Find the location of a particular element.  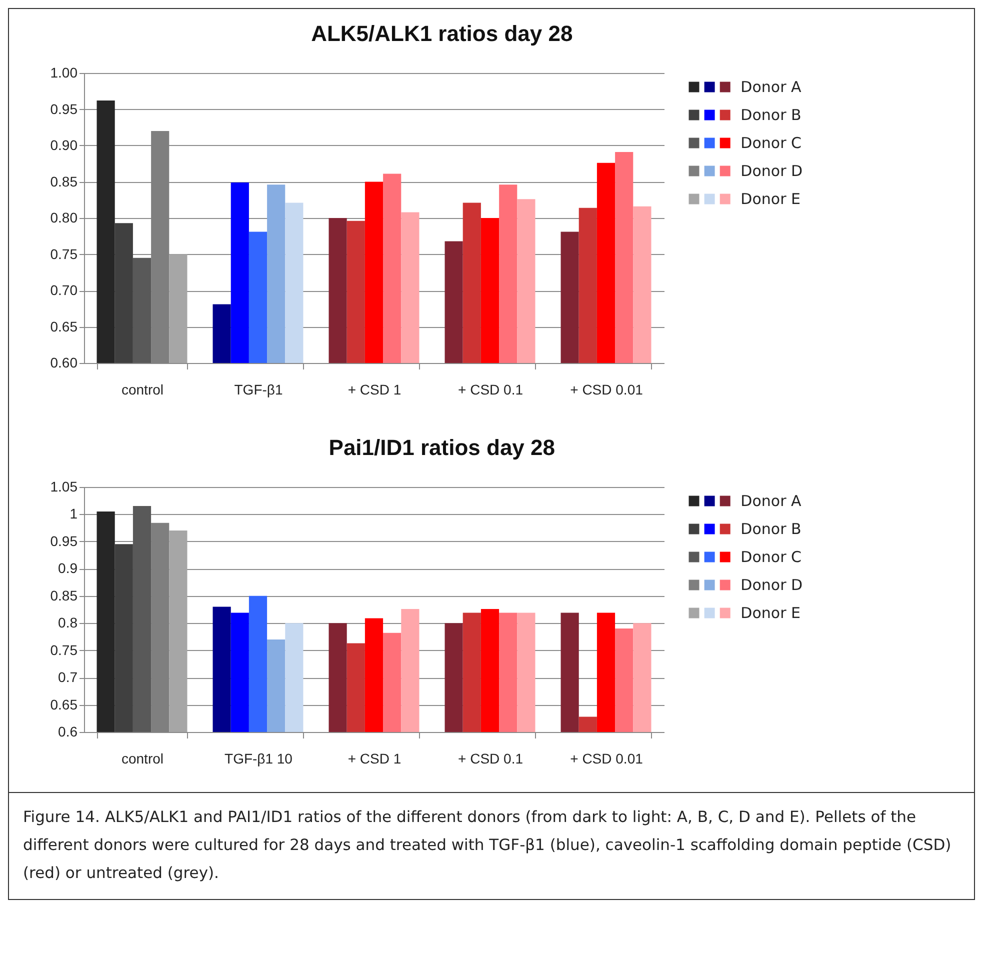

caption: Figure 14. ALK5/ALK1 and PAI1/ID1 ratios of the different donors (from dark to light: A, B, C, D and E). Pellets of the different donors were cultured for 28 days and treated with TGF-β1 (blue), caveolin-1 scaffolding domain peptide (CSD) (red) or untreated (grey). is located at coordinates (487, 845).